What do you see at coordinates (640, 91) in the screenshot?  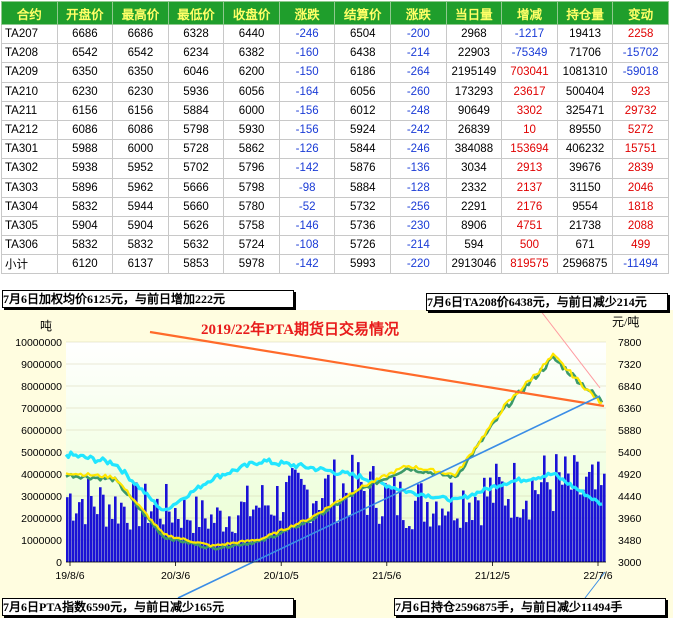 I see `table-cell: 923` at bounding box center [640, 91].